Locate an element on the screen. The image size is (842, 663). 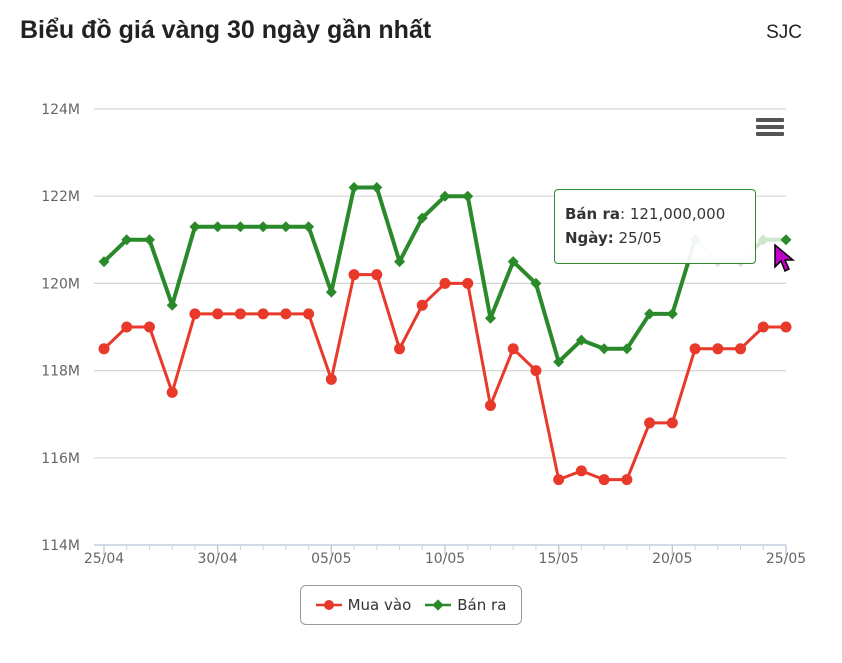
legend-item-mua-vao: Mua vào is located at coordinates (363, 605).